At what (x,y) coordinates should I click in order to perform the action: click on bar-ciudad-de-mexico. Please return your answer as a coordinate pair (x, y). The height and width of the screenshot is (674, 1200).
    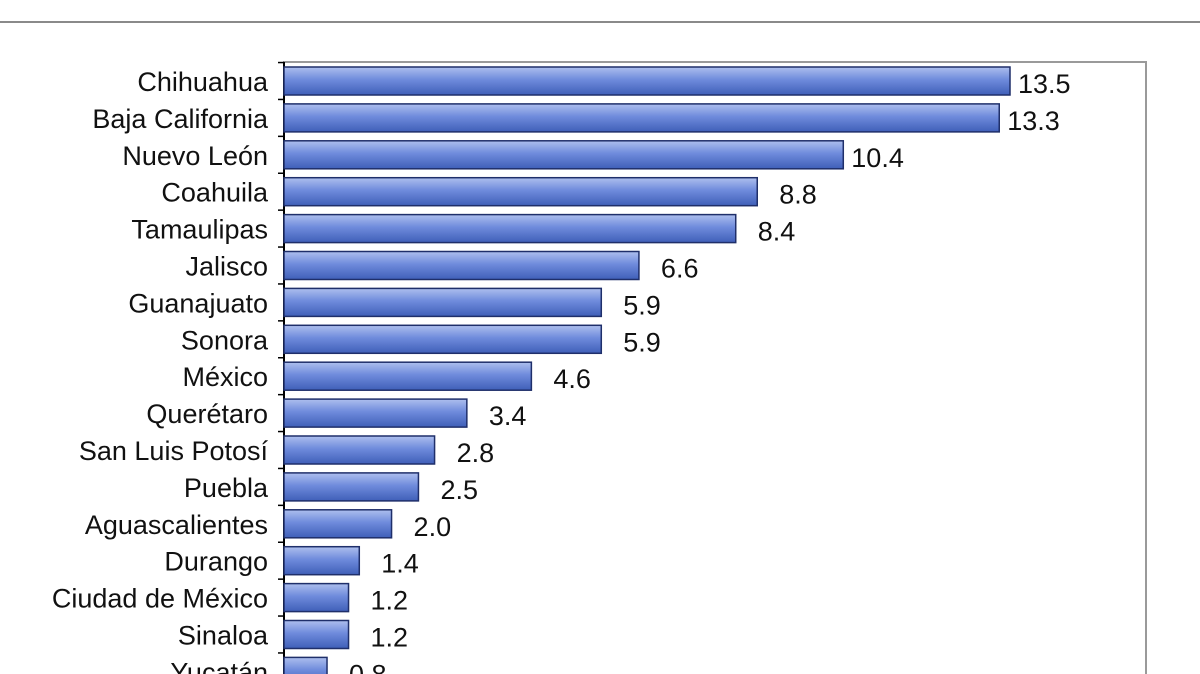
    Looking at the image, I should click on (316, 597).